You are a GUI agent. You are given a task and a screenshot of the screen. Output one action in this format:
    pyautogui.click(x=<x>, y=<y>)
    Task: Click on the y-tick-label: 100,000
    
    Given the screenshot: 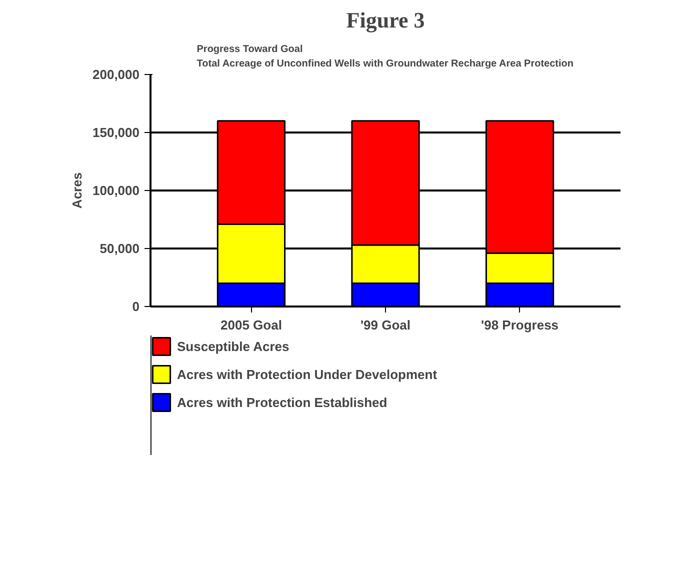 What is the action you would take?
    pyautogui.click(x=116, y=190)
    